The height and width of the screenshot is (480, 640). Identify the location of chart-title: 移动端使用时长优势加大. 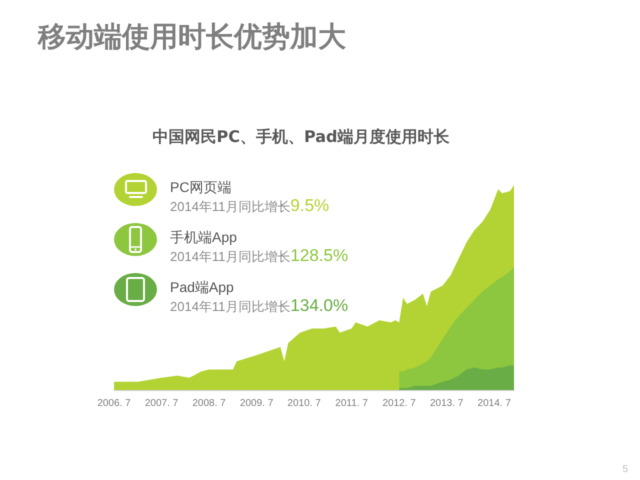
(192, 36).